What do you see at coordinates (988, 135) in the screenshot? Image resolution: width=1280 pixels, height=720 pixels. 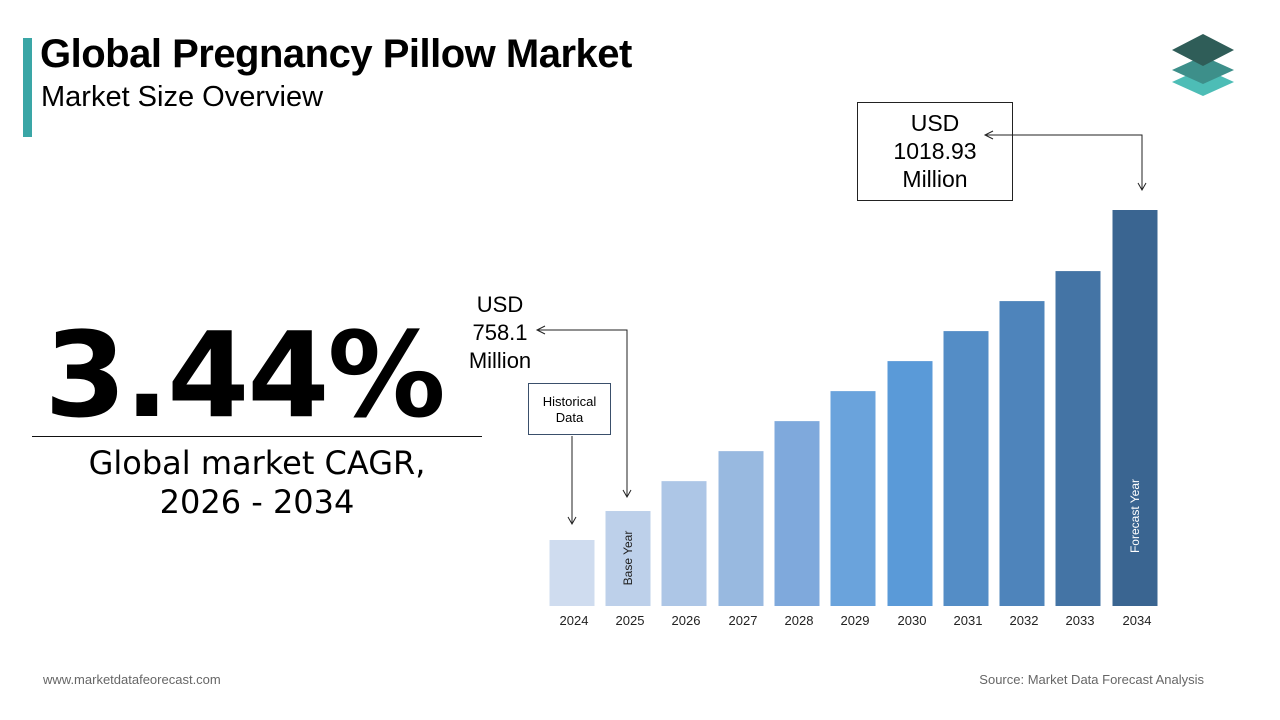 I see `arrow-end-head-left` at bounding box center [988, 135].